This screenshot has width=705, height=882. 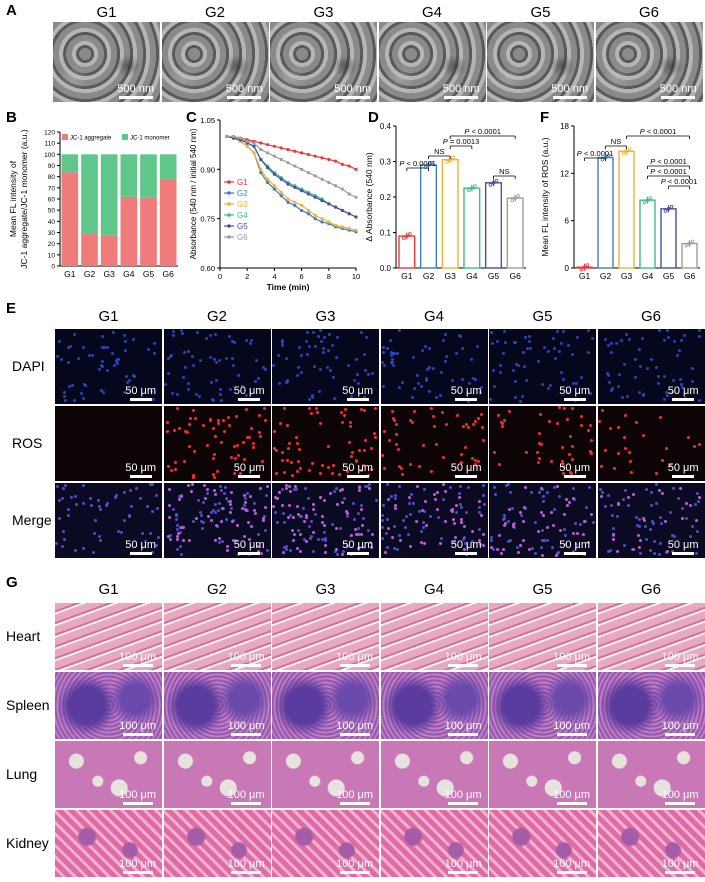 What do you see at coordinates (168, 274) in the screenshot?
I see `x-tick-label: G6` at bounding box center [168, 274].